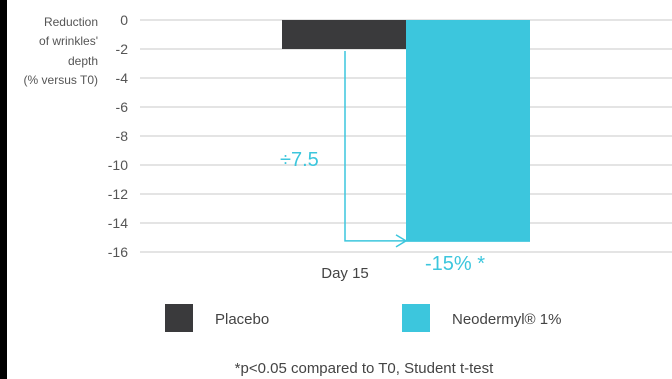  What do you see at coordinates (506, 319) in the screenshot?
I see `legend-label-neodermyl: Neodermyl® 1%` at bounding box center [506, 319].